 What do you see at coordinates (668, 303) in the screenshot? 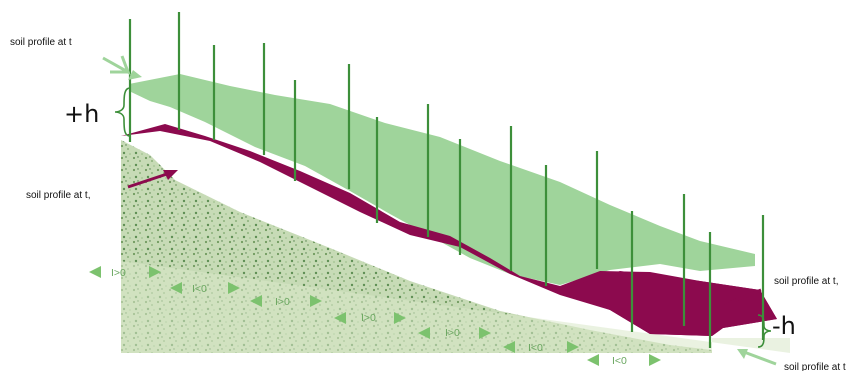
I see `eroded-profile-end` at bounding box center [668, 303].